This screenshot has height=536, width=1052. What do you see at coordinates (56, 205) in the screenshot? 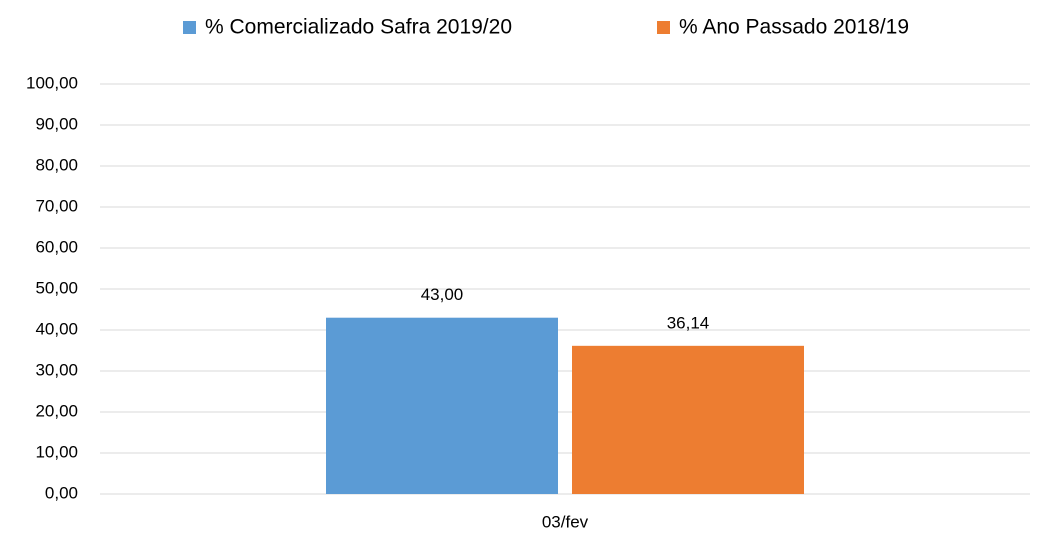
I see `y-tick-label: 70,00` at bounding box center [56, 205].